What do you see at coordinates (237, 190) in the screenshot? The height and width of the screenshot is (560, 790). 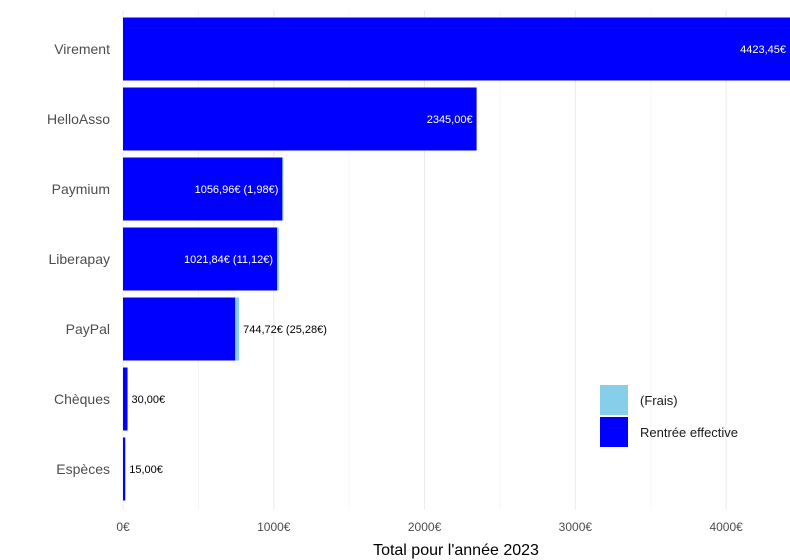 I see `bar-value-label-2: 1056,96€ (1,98€)` at bounding box center [237, 190].